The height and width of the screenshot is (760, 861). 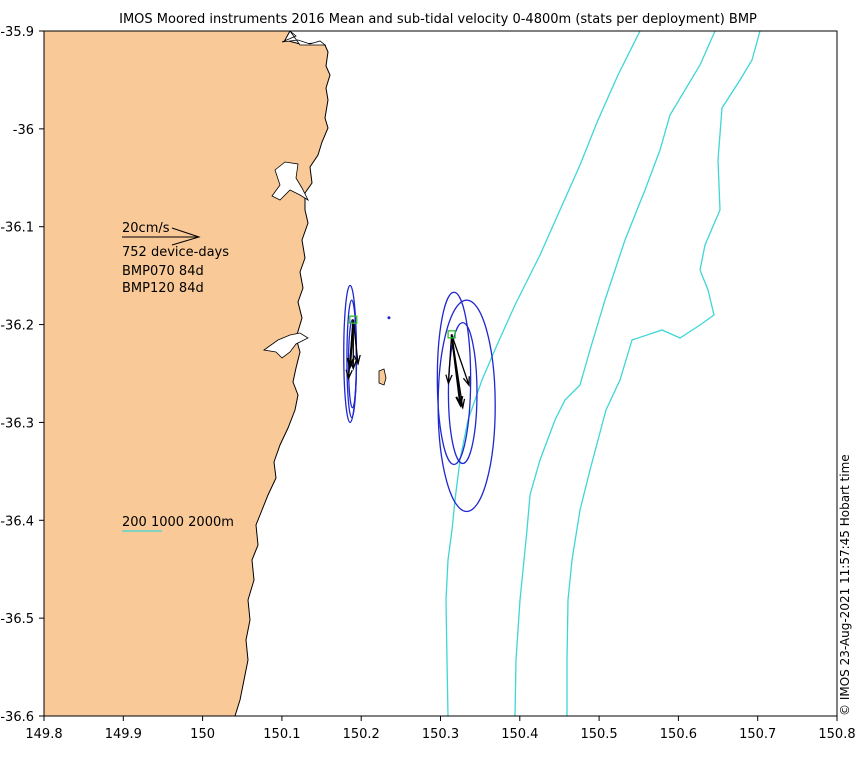 What do you see at coordinates (407, 362) in the screenshot?
I see `velocity-arrows` at bounding box center [407, 362].